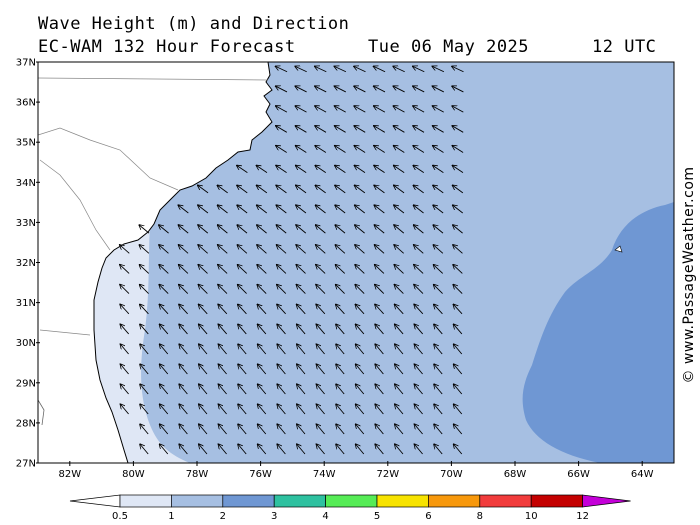  I want to click on island, so click(618, 249).